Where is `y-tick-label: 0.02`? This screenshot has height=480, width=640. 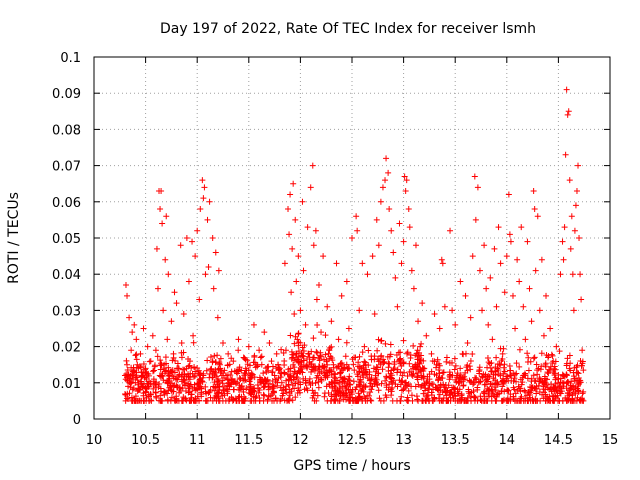 y-tick-label: 0.02 is located at coordinates (66, 348).